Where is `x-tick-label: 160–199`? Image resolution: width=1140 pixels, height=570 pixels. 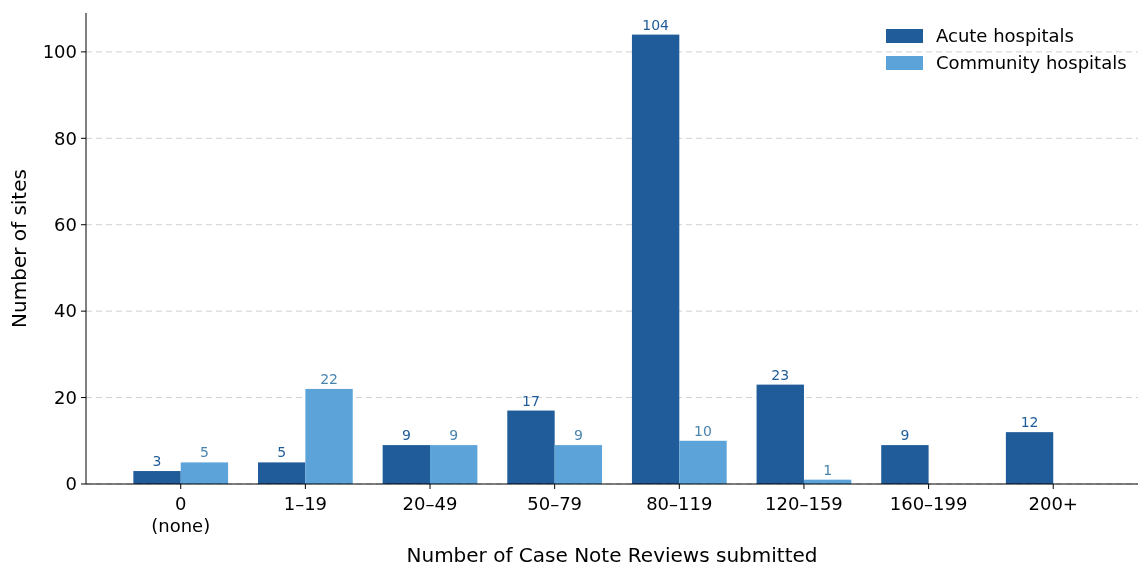
x-tick-label: 160–199 is located at coordinates (928, 503).